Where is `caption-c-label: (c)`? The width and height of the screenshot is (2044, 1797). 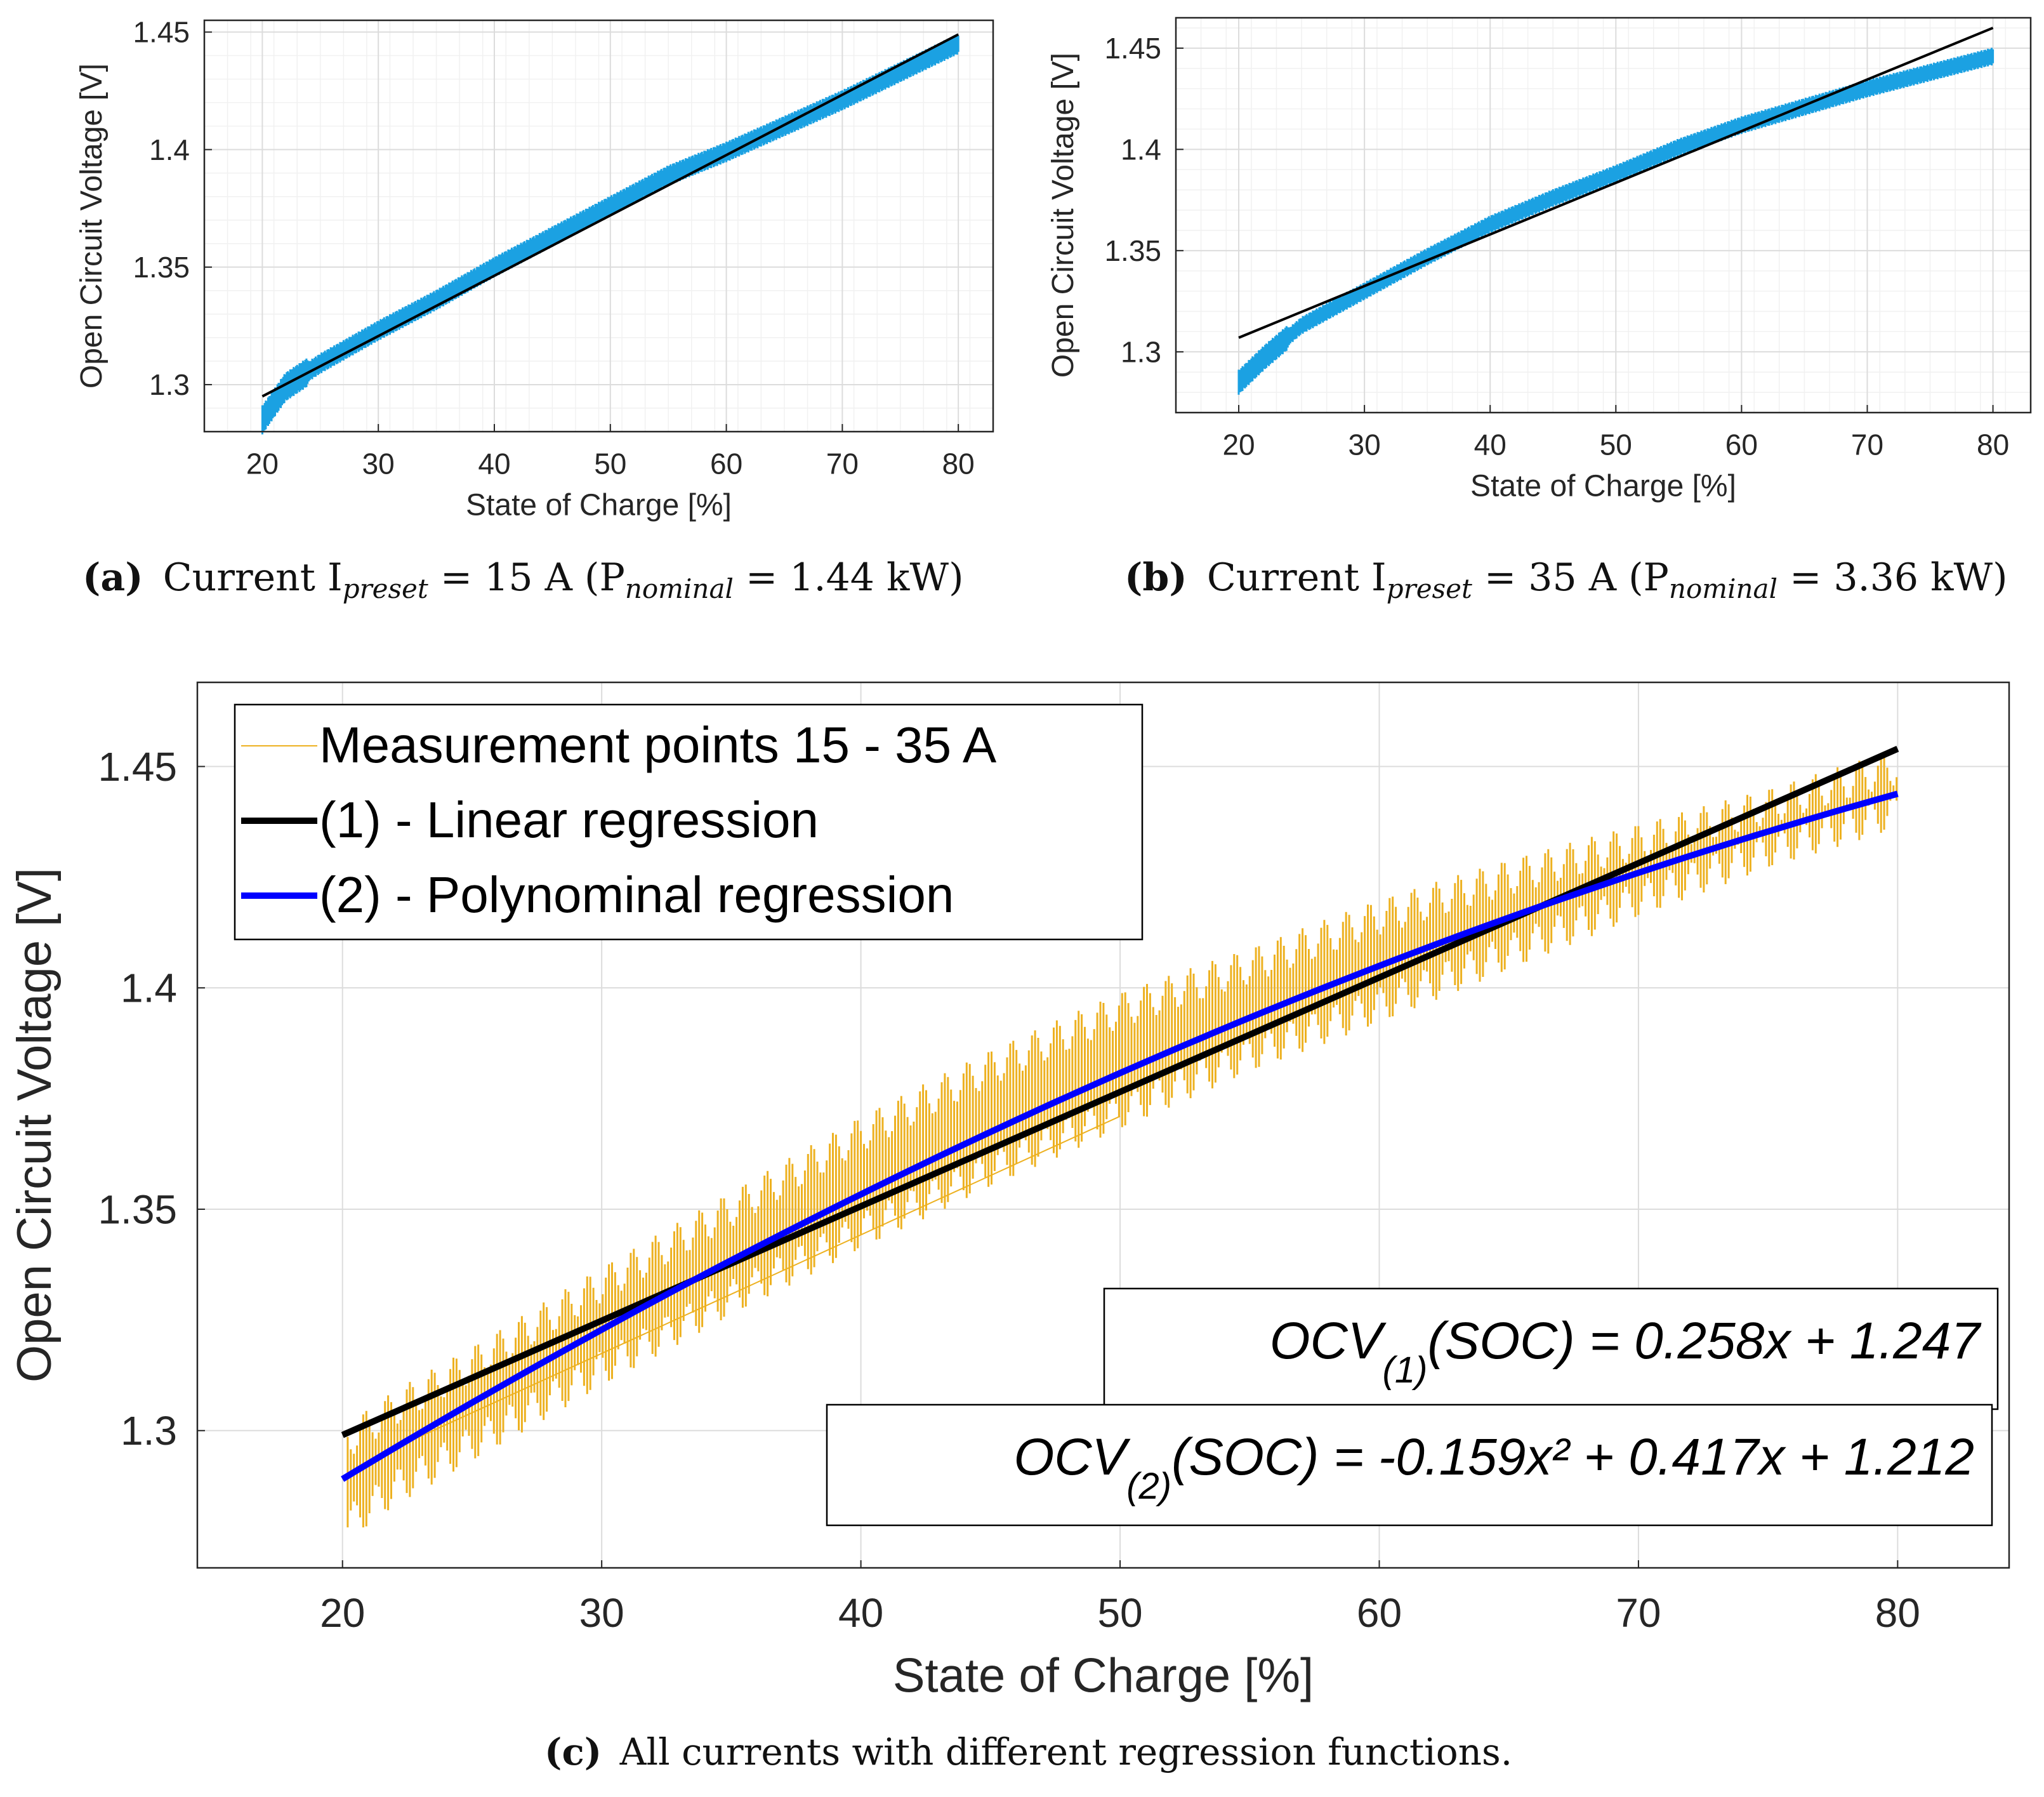 caption-c-label: (c) is located at coordinates (573, 1752).